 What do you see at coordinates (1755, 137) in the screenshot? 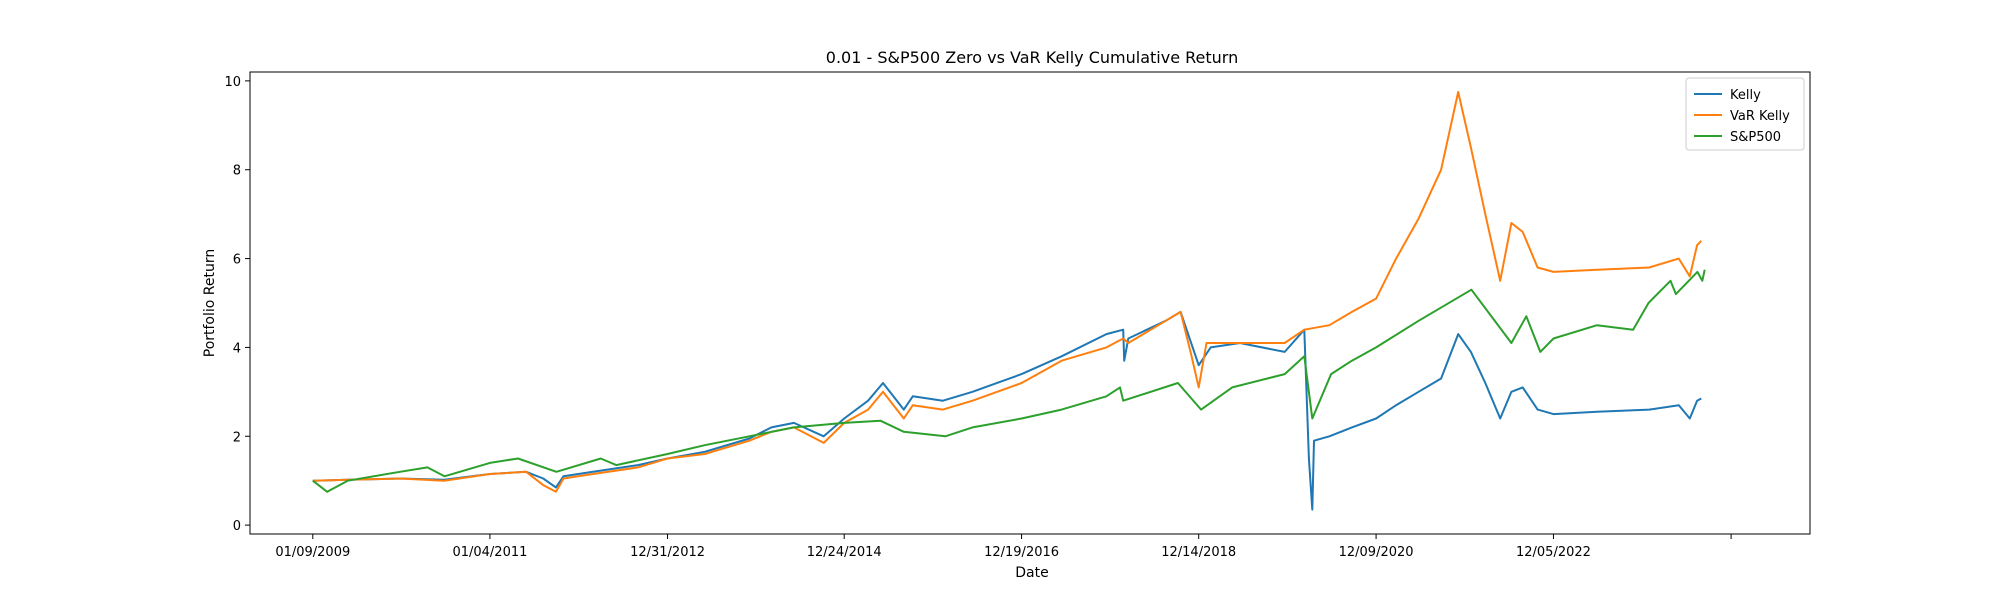
I see `legend-label: S&P500` at bounding box center [1755, 137].